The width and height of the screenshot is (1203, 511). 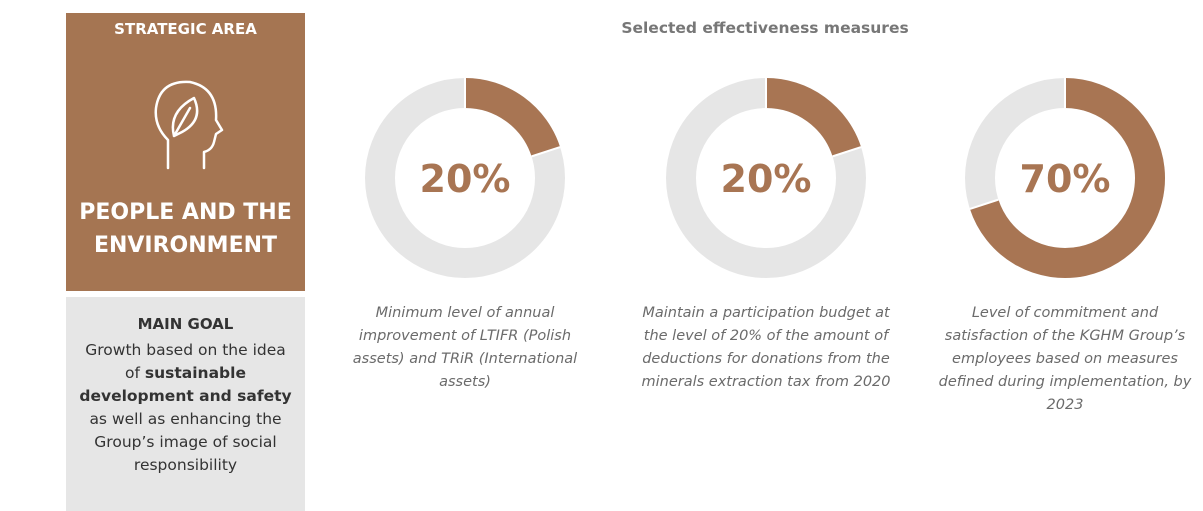 What do you see at coordinates (185, 29) in the screenshot?
I see `panel-heading: STRATEGIC AREA` at bounding box center [185, 29].